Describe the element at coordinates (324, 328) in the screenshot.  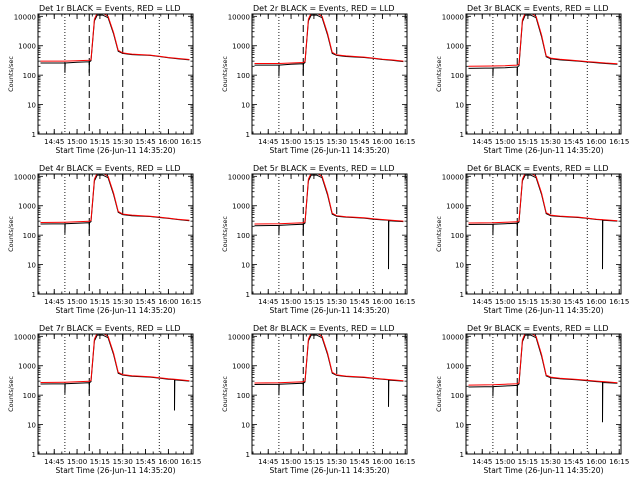
I see `chart-title: Det 8r BLACK = Events, RED = LLD` at that location.